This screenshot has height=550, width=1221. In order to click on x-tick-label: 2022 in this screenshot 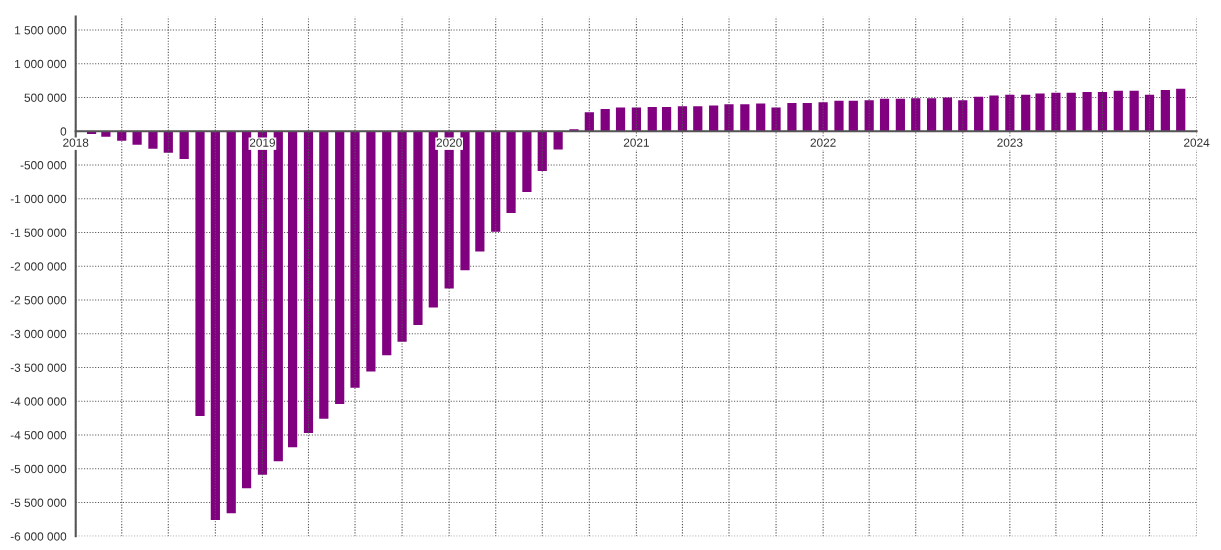, I will do `click(823, 142)`.